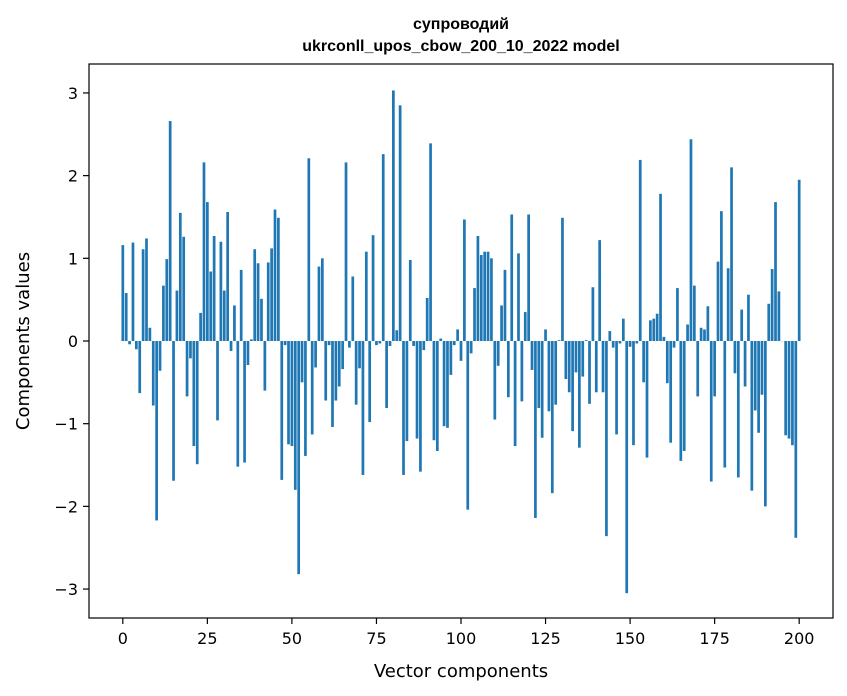 The height and width of the screenshot is (696, 847). What do you see at coordinates (630, 638) in the screenshot?
I see `x-tick-label-6: 150` at bounding box center [630, 638].